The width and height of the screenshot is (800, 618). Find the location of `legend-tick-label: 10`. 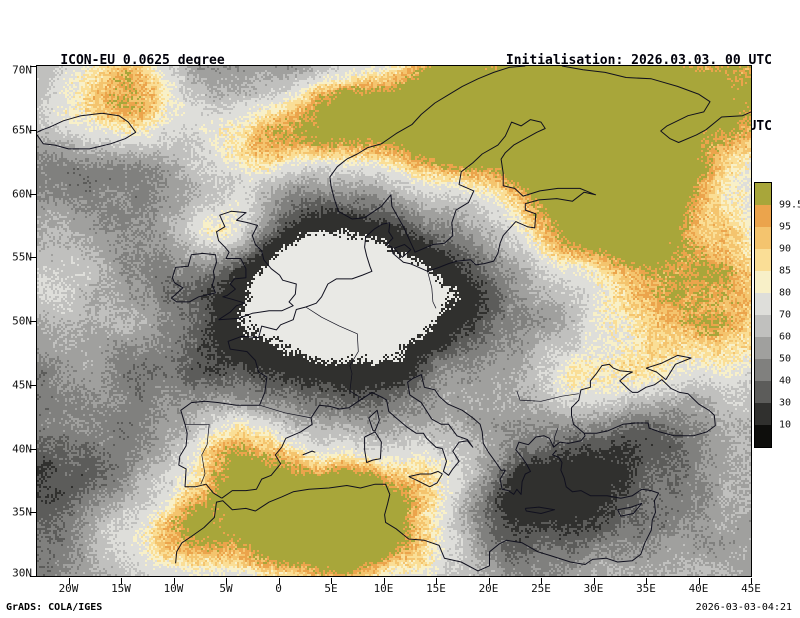

legend-tick-label: 10 is located at coordinates (785, 425).